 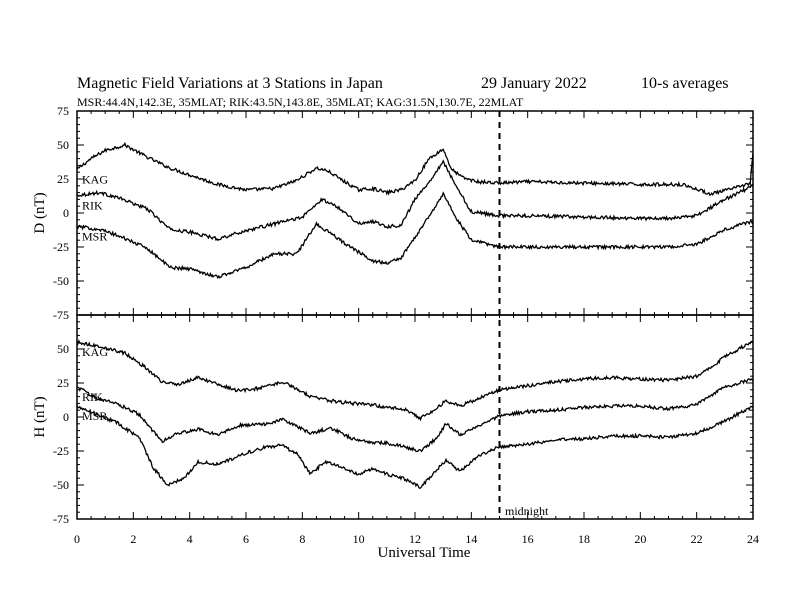 What do you see at coordinates (640, 539) in the screenshot?
I see `x-tick-label: 20` at bounding box center [640, 539].